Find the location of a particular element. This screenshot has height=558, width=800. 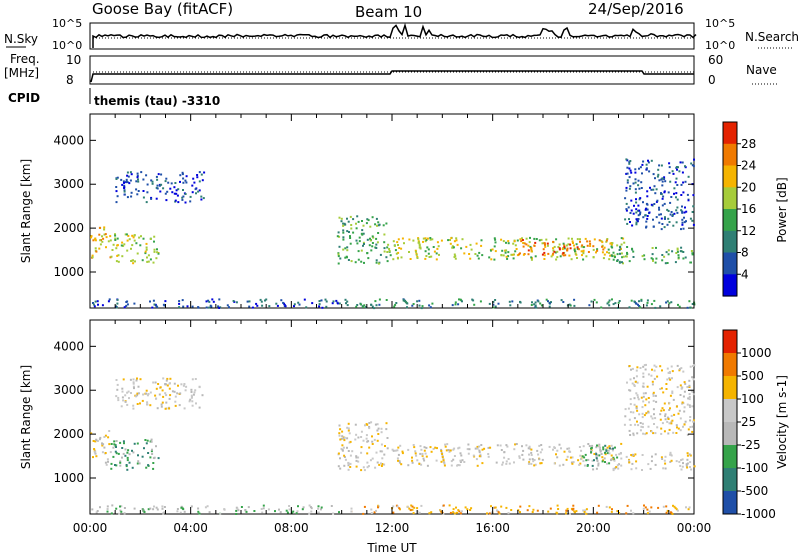

colorbar-tick-label: 20 is located at coordinates (748, 187).